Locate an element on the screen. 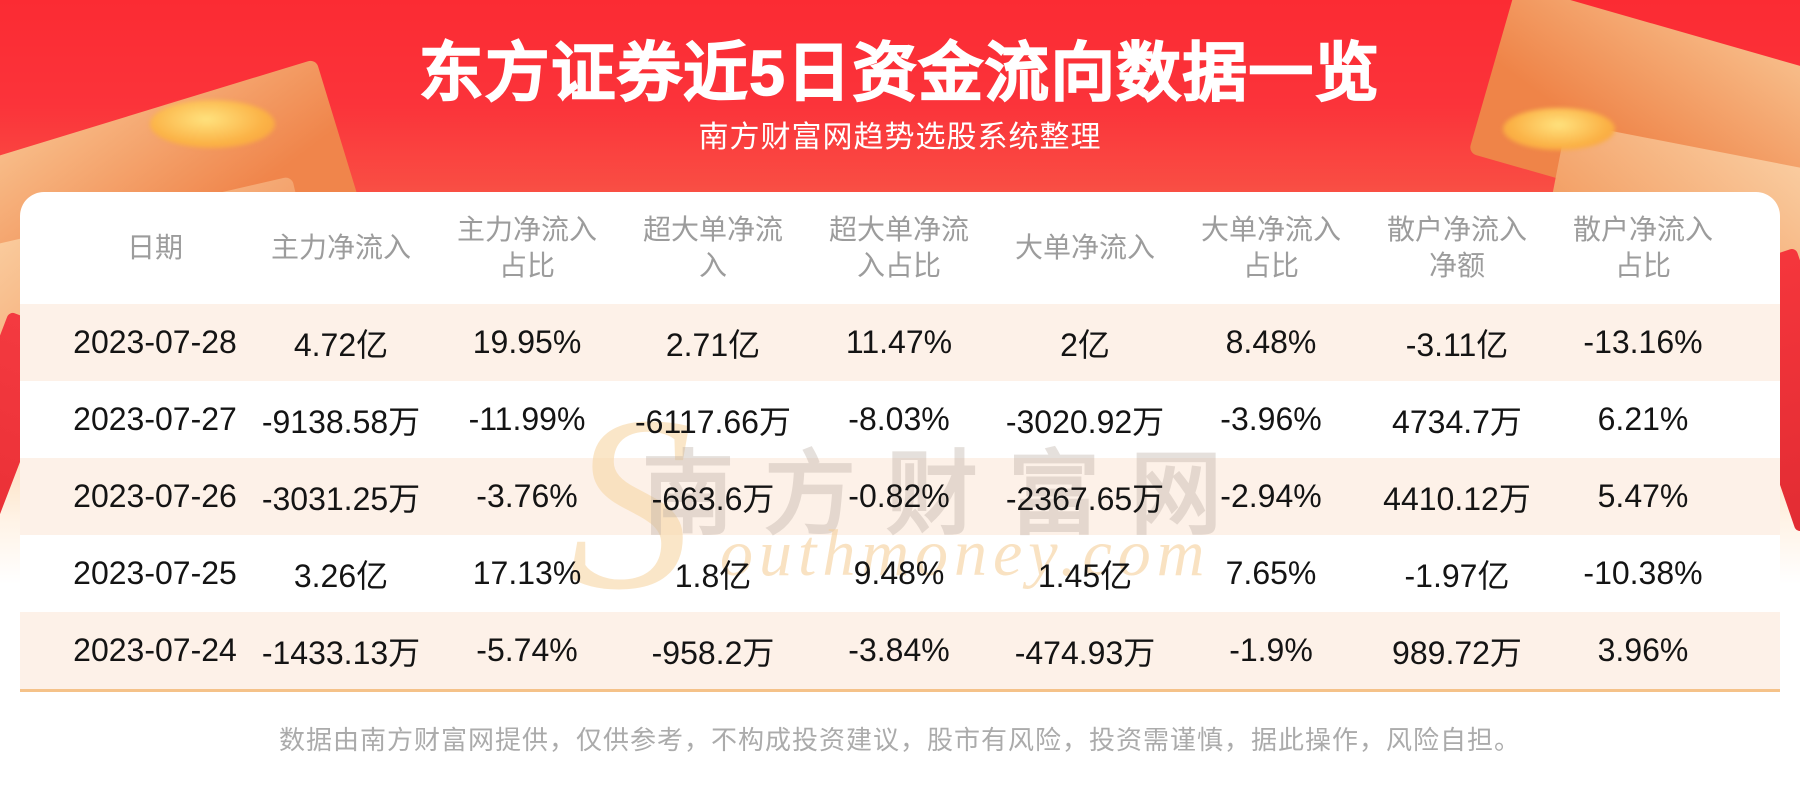  table-cell: 2023-07-25 is located at coordinates (155, 573).